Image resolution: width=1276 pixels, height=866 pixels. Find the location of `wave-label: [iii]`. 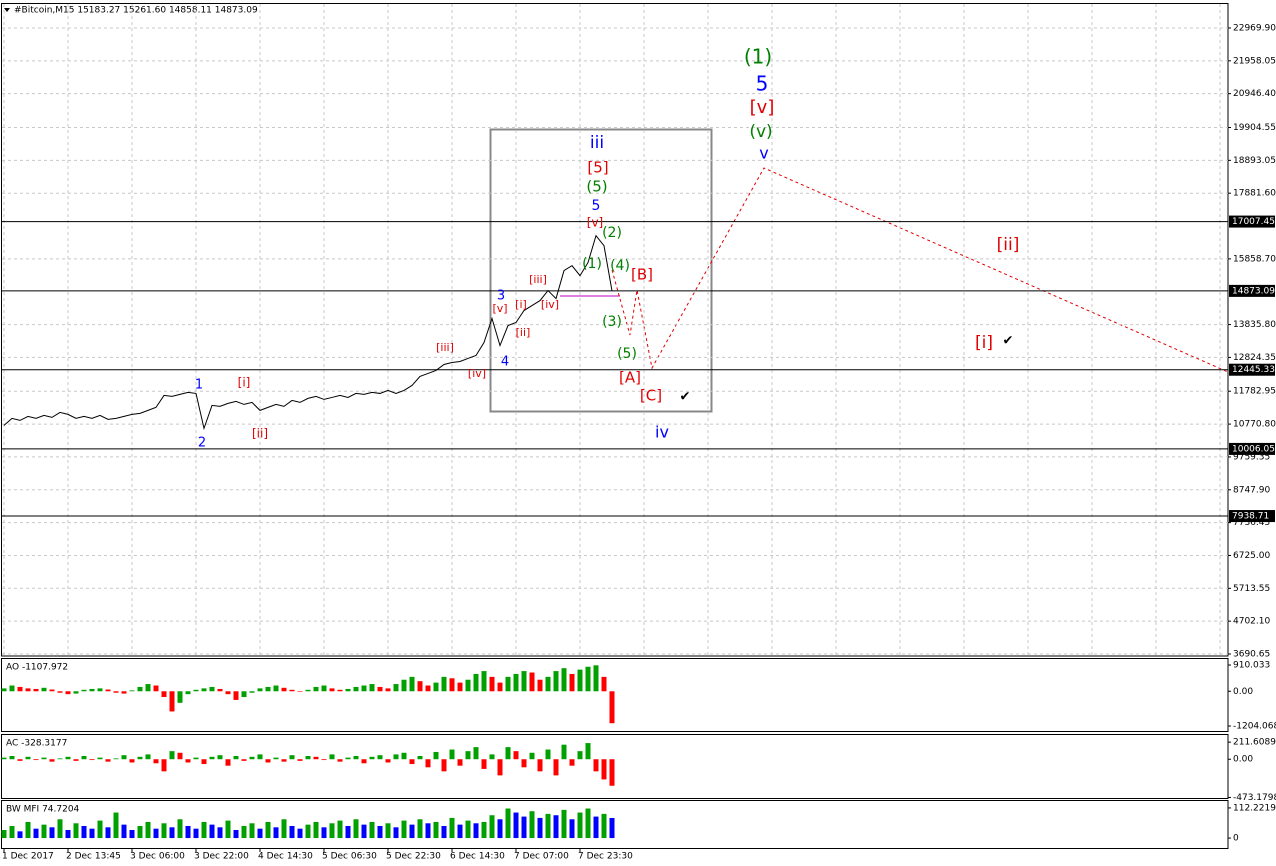

wave-label: [iii] is located at coordinates (538, 279).